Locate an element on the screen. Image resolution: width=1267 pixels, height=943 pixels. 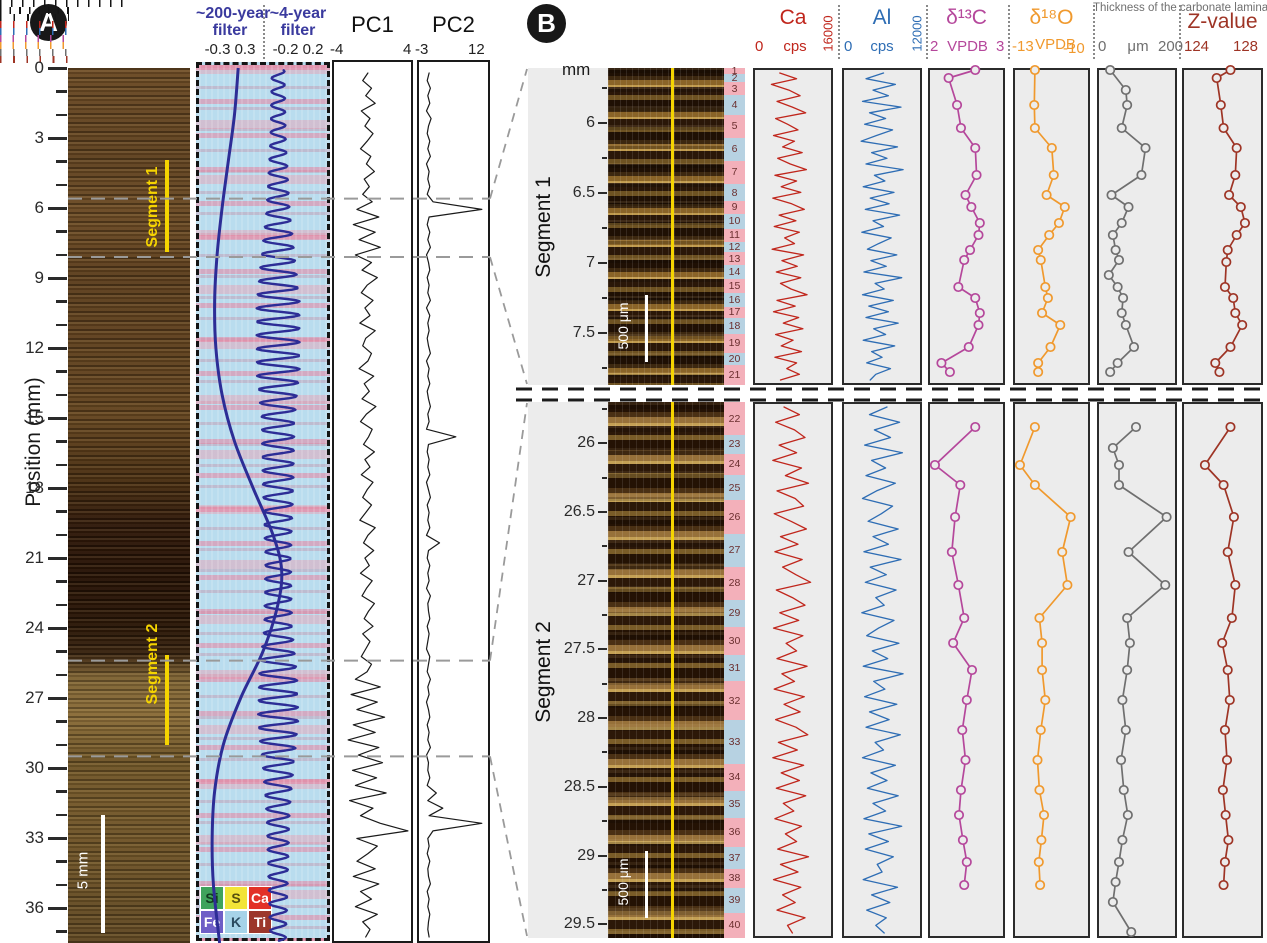
mm-tick-label: 27 is located at coordinates (586, 580).